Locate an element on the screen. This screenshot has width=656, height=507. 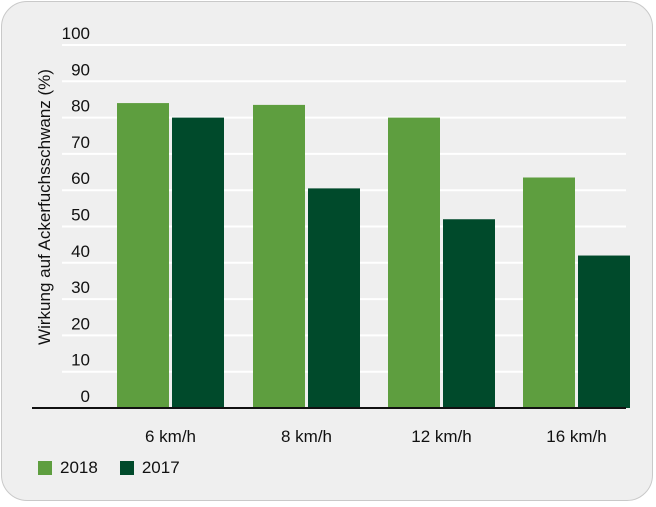
y-tick-label-50: 50 is located at coordinates (80, 215).